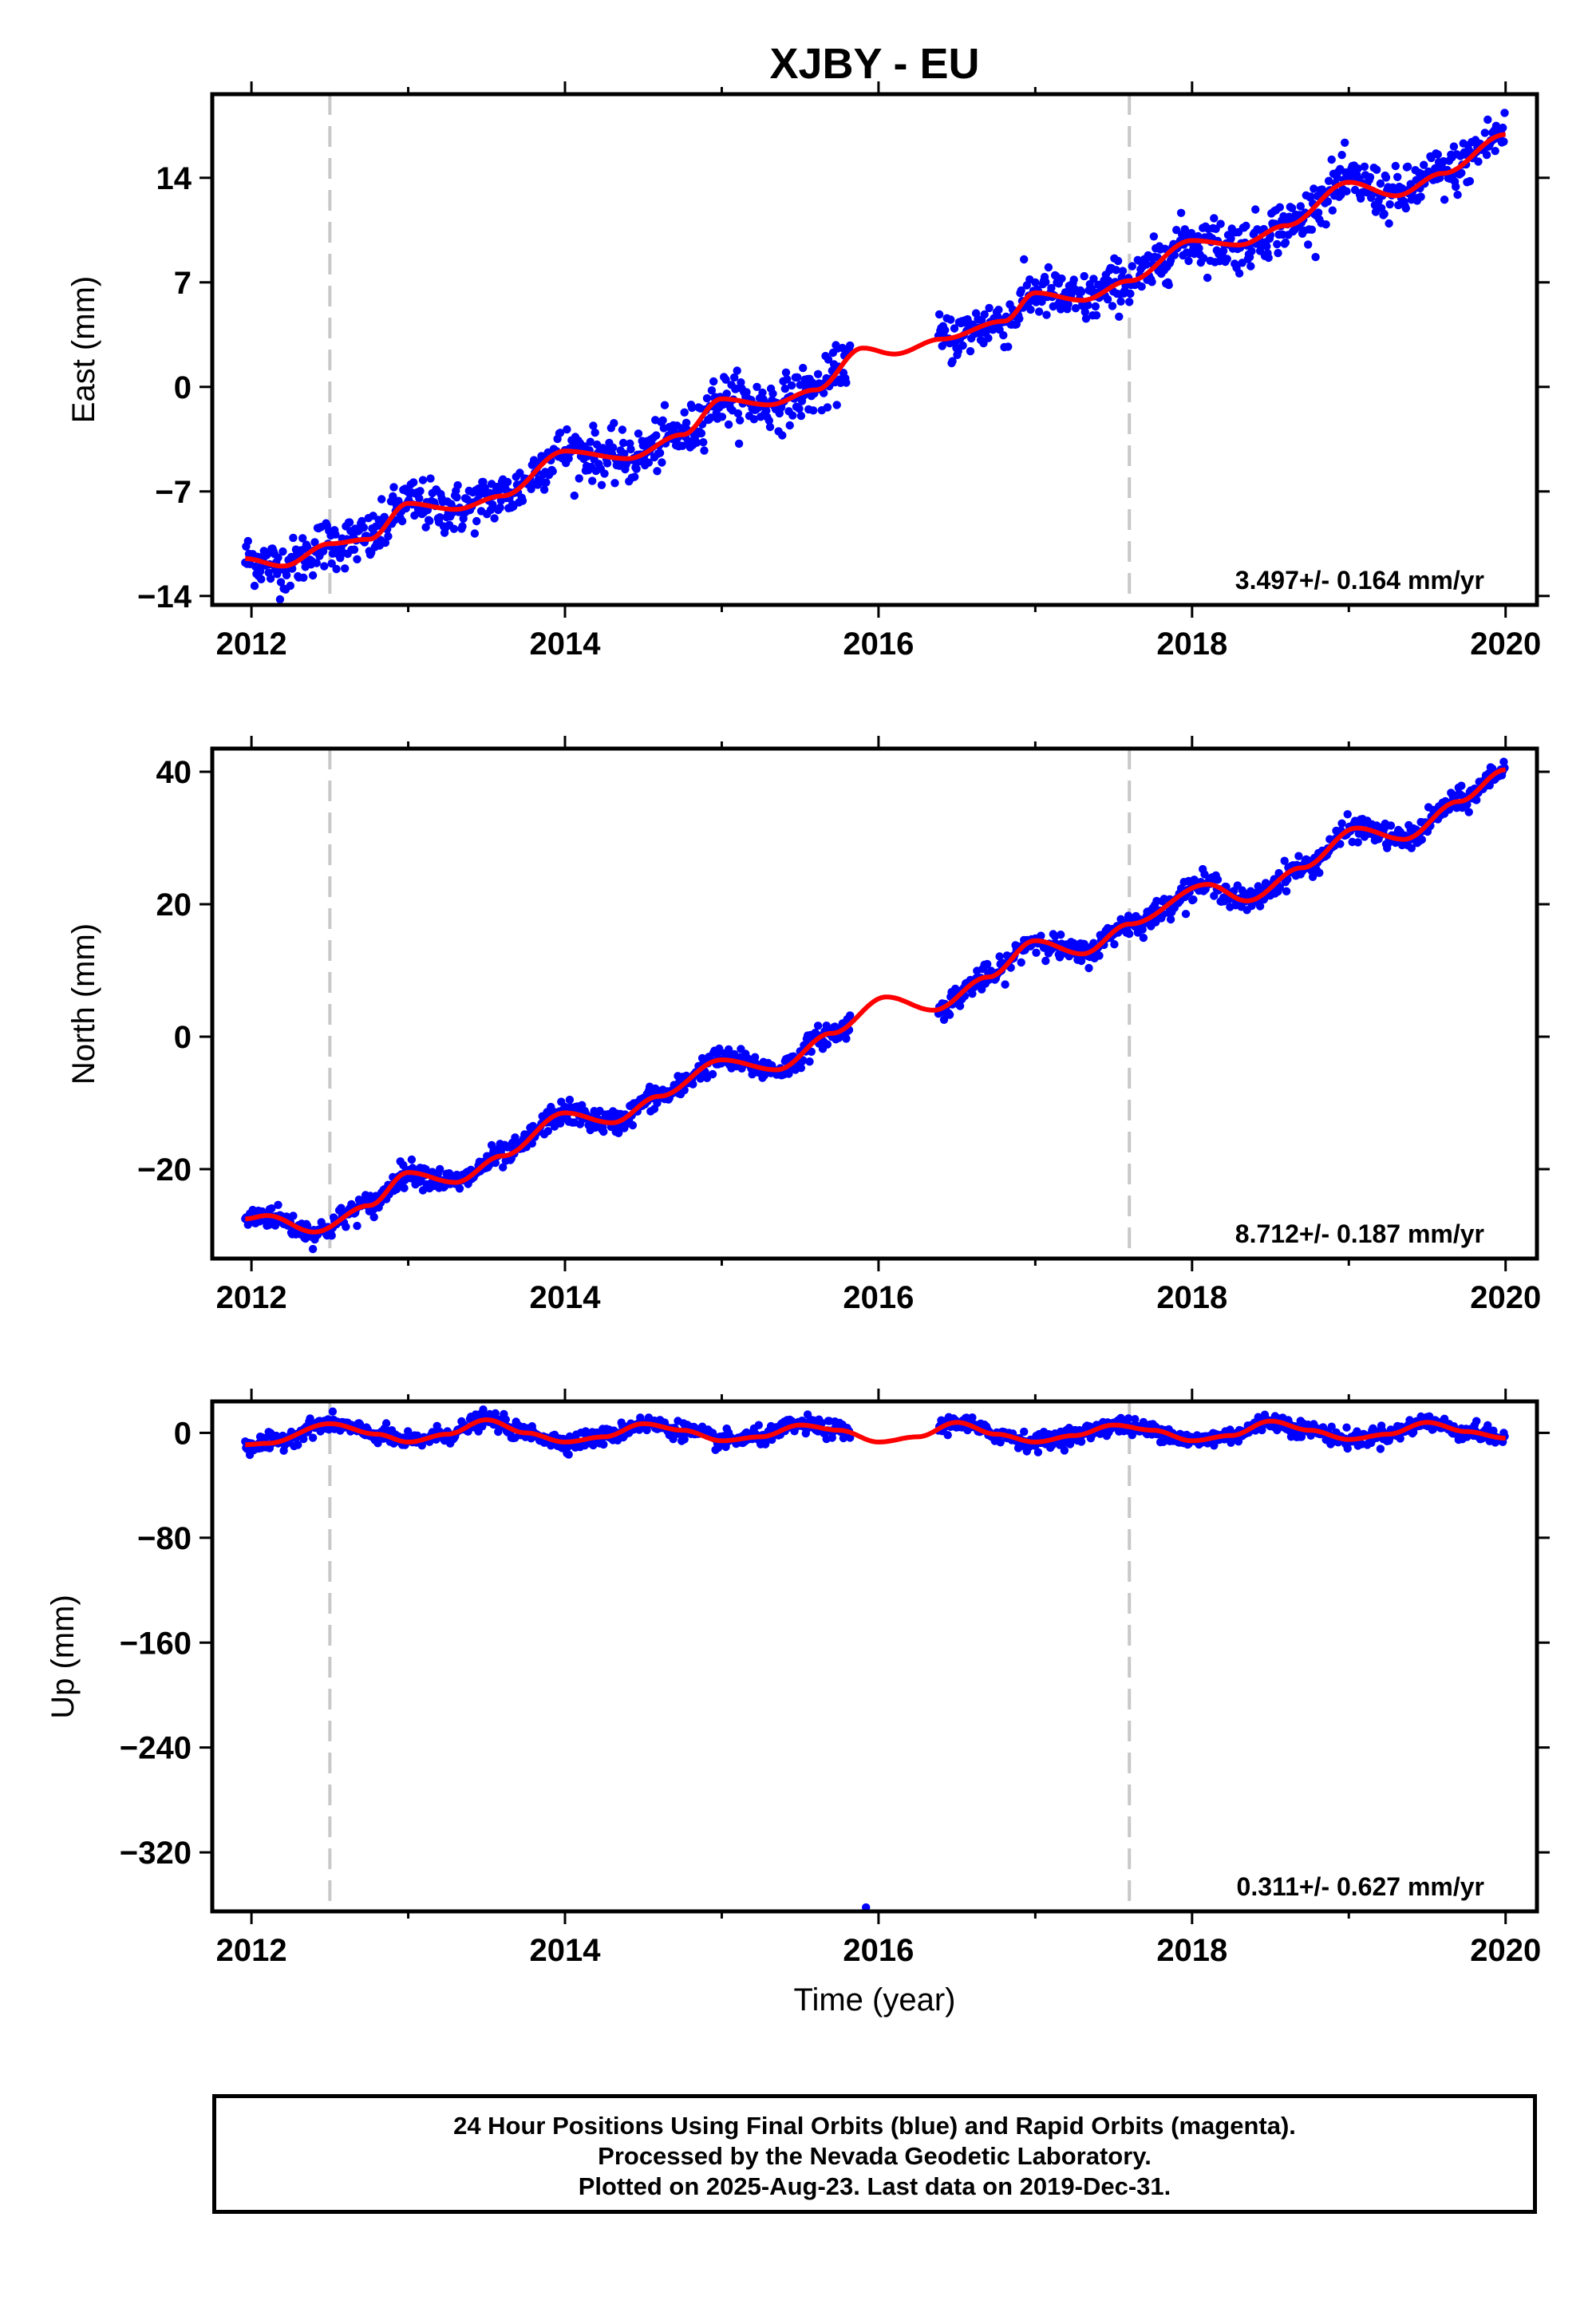 The height and width of the screenshot is (2316, 1596). What do you see at coordinates (1191, 1950) in the screenshot?
I see `x-tick-label: 2018` at bounding box center [1191, 1950].